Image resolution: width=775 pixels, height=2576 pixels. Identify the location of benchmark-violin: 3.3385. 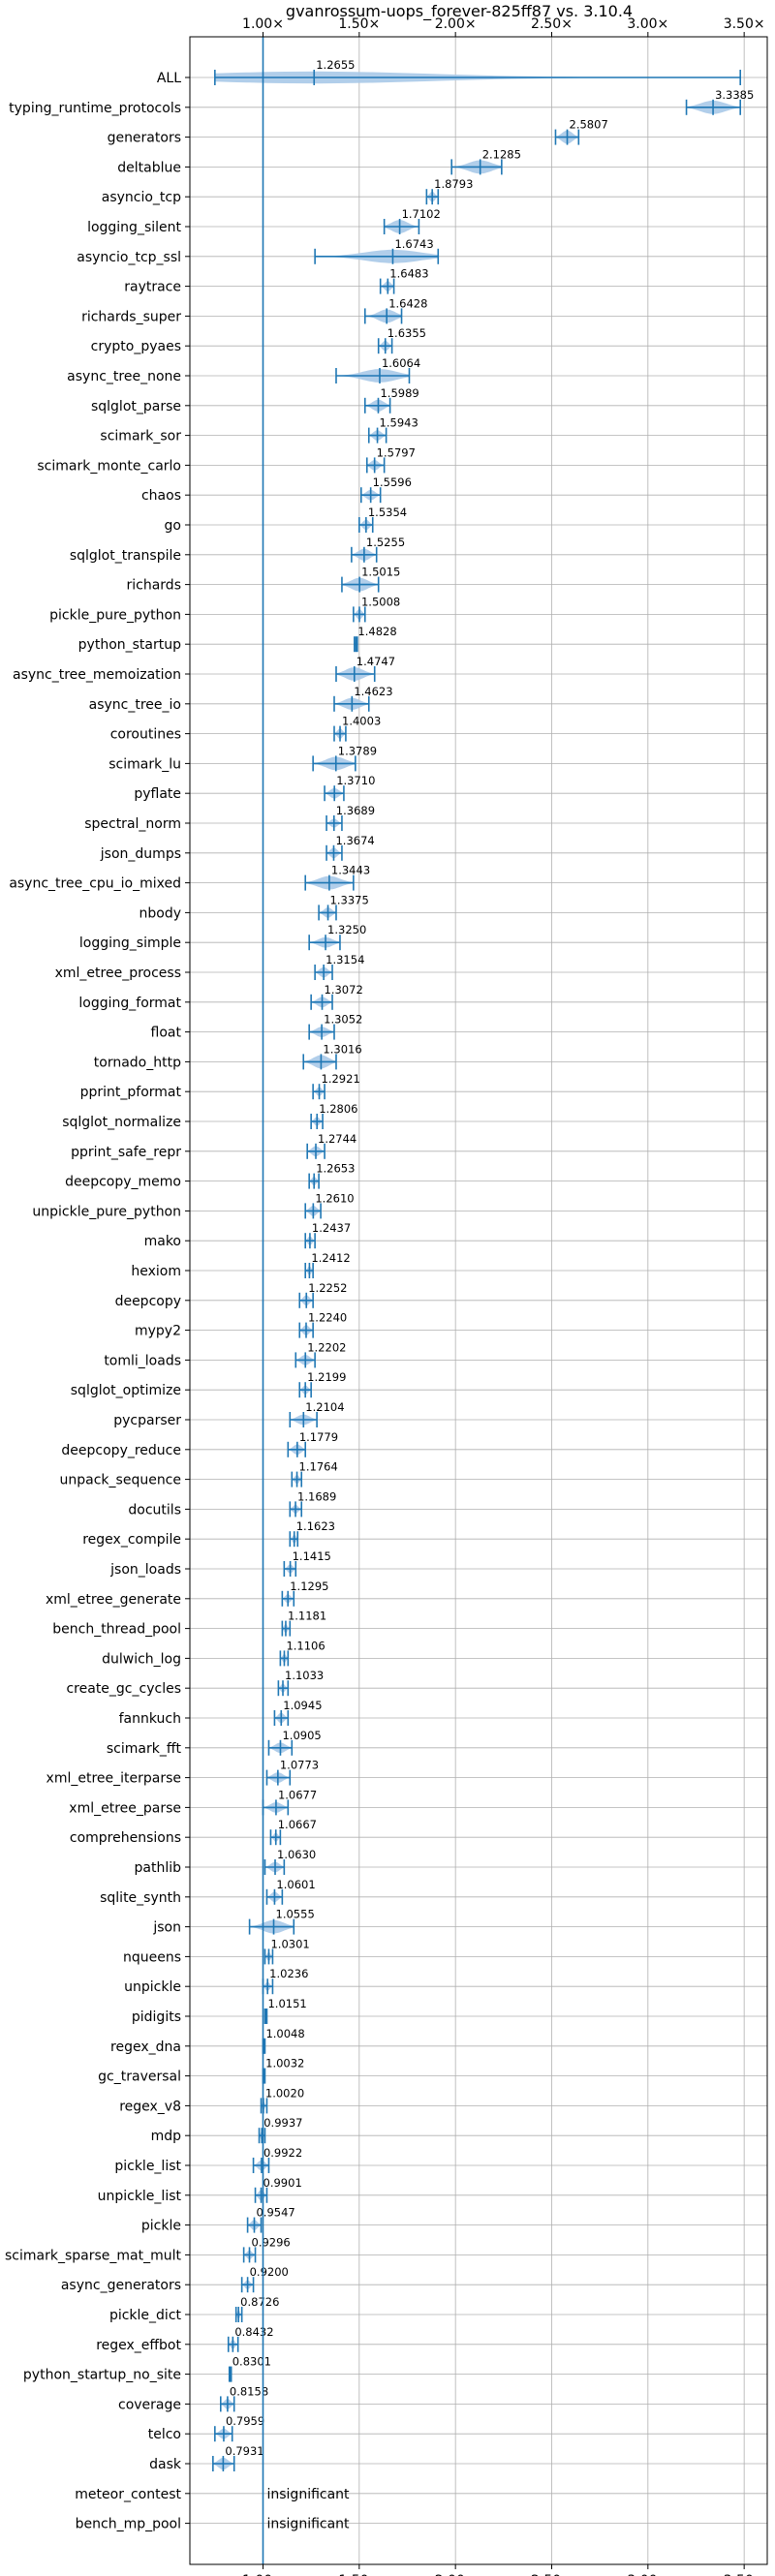
(719, 101).